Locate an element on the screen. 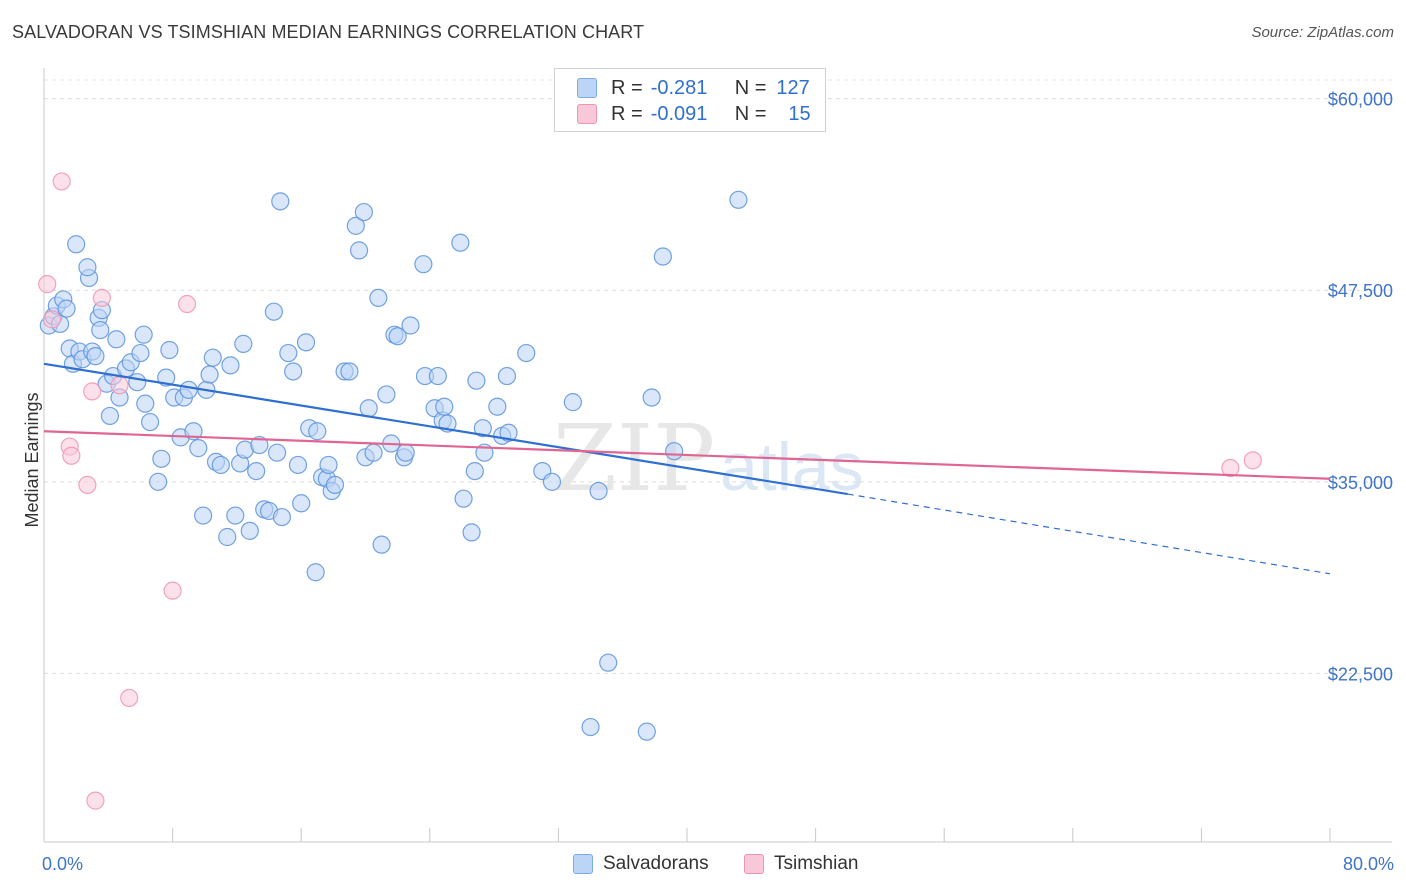  trend-line-salvadorans is located at coordinates (445, 429).